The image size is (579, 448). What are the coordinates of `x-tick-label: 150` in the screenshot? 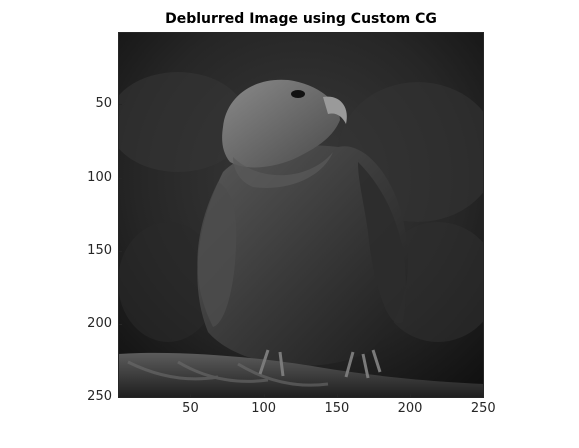 It's located at (337, 408).